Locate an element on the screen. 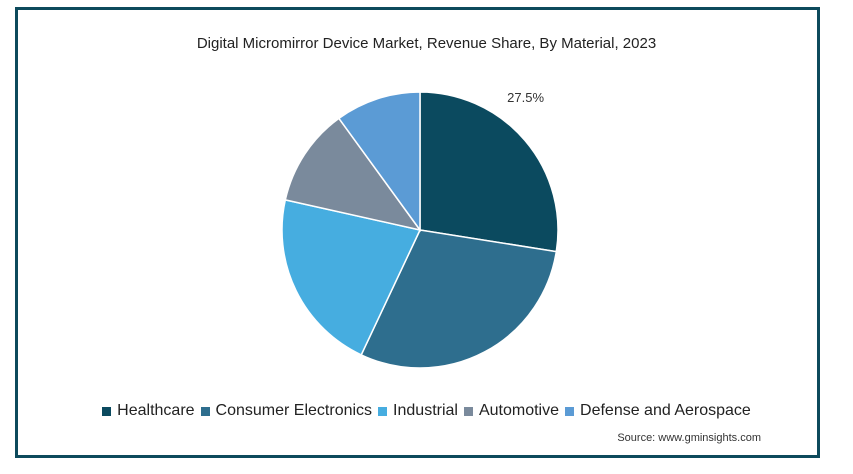 Image resolution: width=853 pixels, height=474 pixels. legend-label: Industrial is located at coordinates (425, 410).